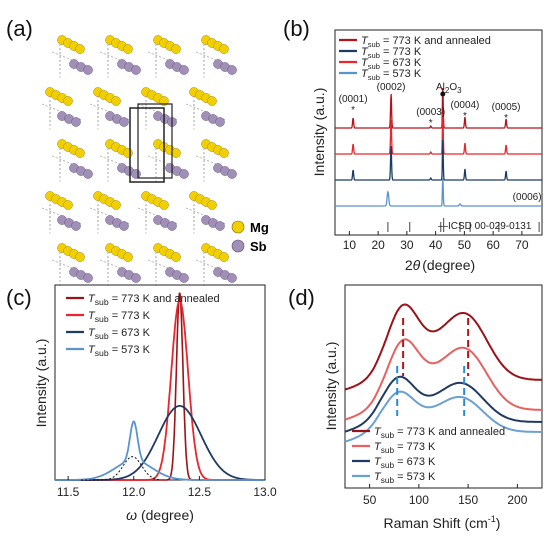  Describe the element at coordinates (258, 246) in the screenshot. I see `sb-label: Sb` at that location.